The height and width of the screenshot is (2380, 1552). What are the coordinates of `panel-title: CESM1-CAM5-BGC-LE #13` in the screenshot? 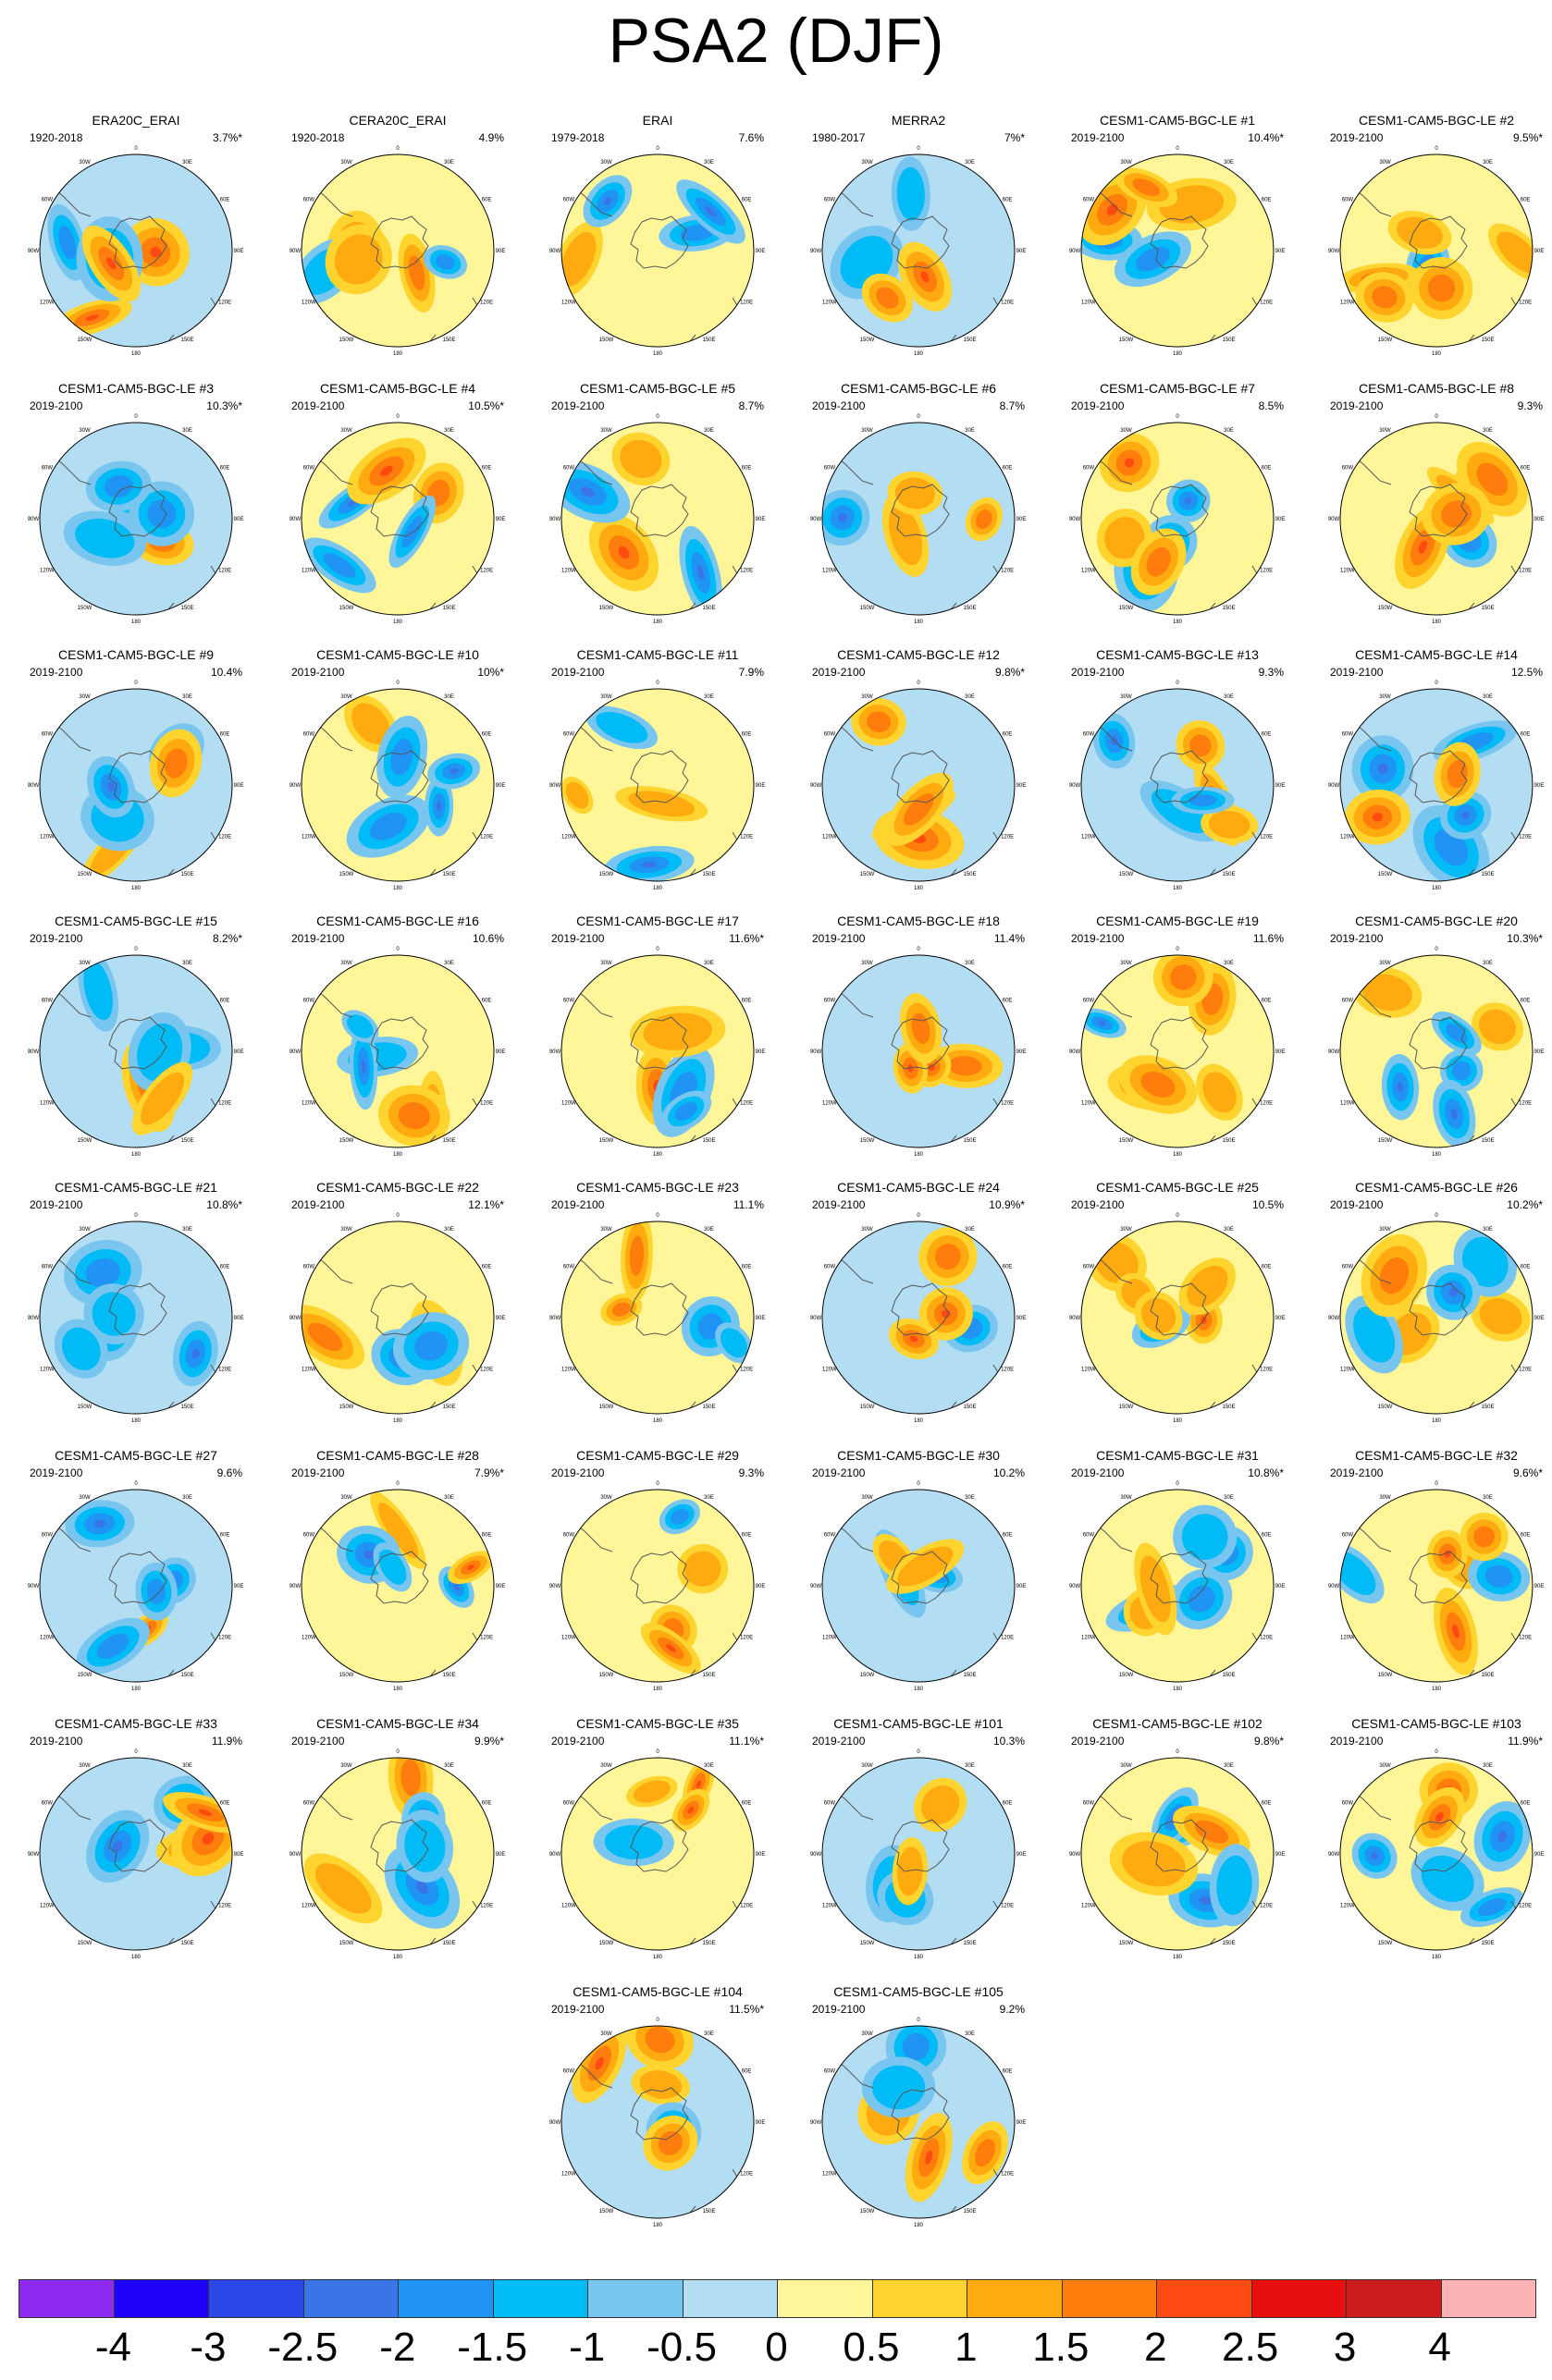 It's located at (1177, 654).